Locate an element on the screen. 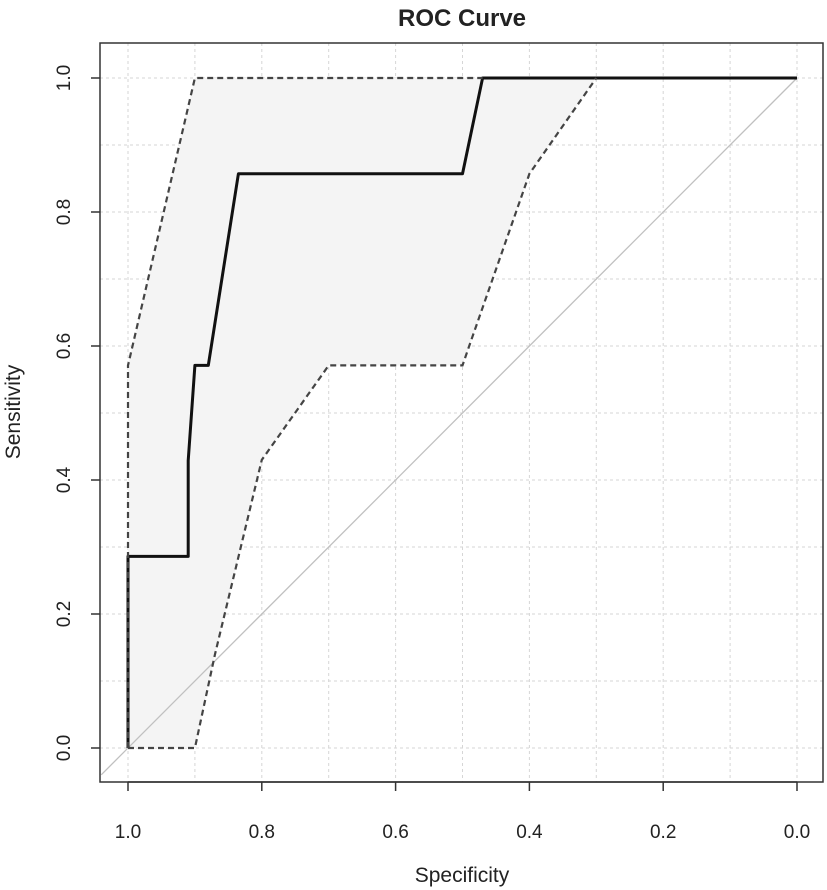 The height and width of the screenshot is (890, 827). x-tick-label: 0.4 is located at coordinates (529, 832).